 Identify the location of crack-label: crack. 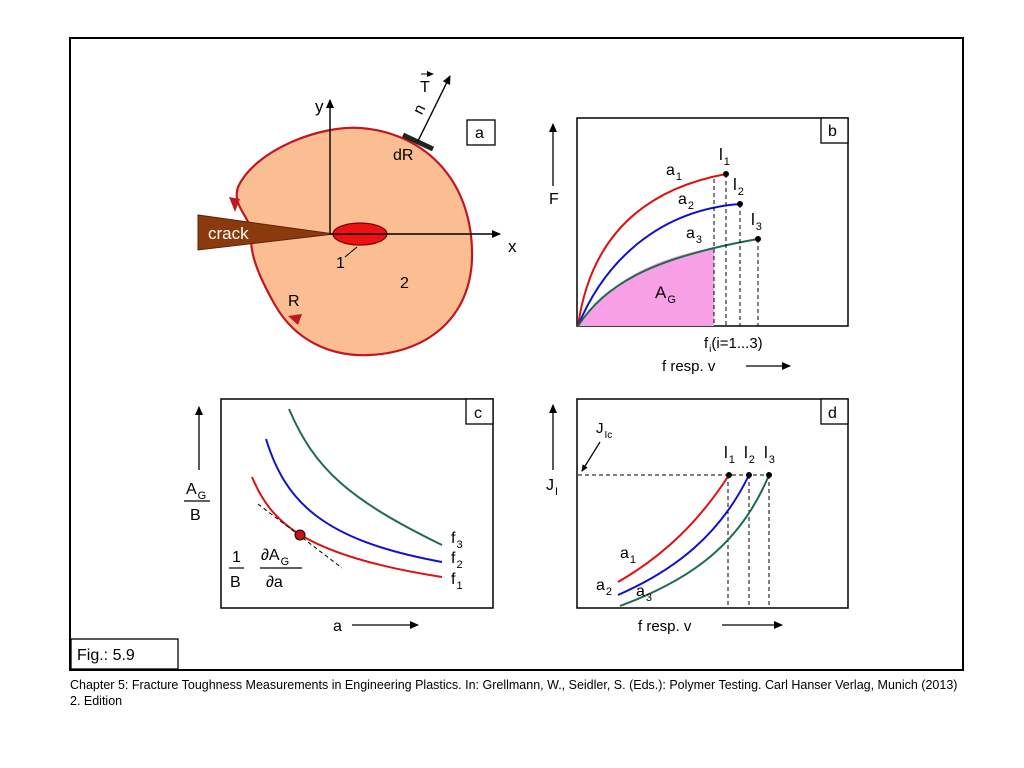
(228, 233).